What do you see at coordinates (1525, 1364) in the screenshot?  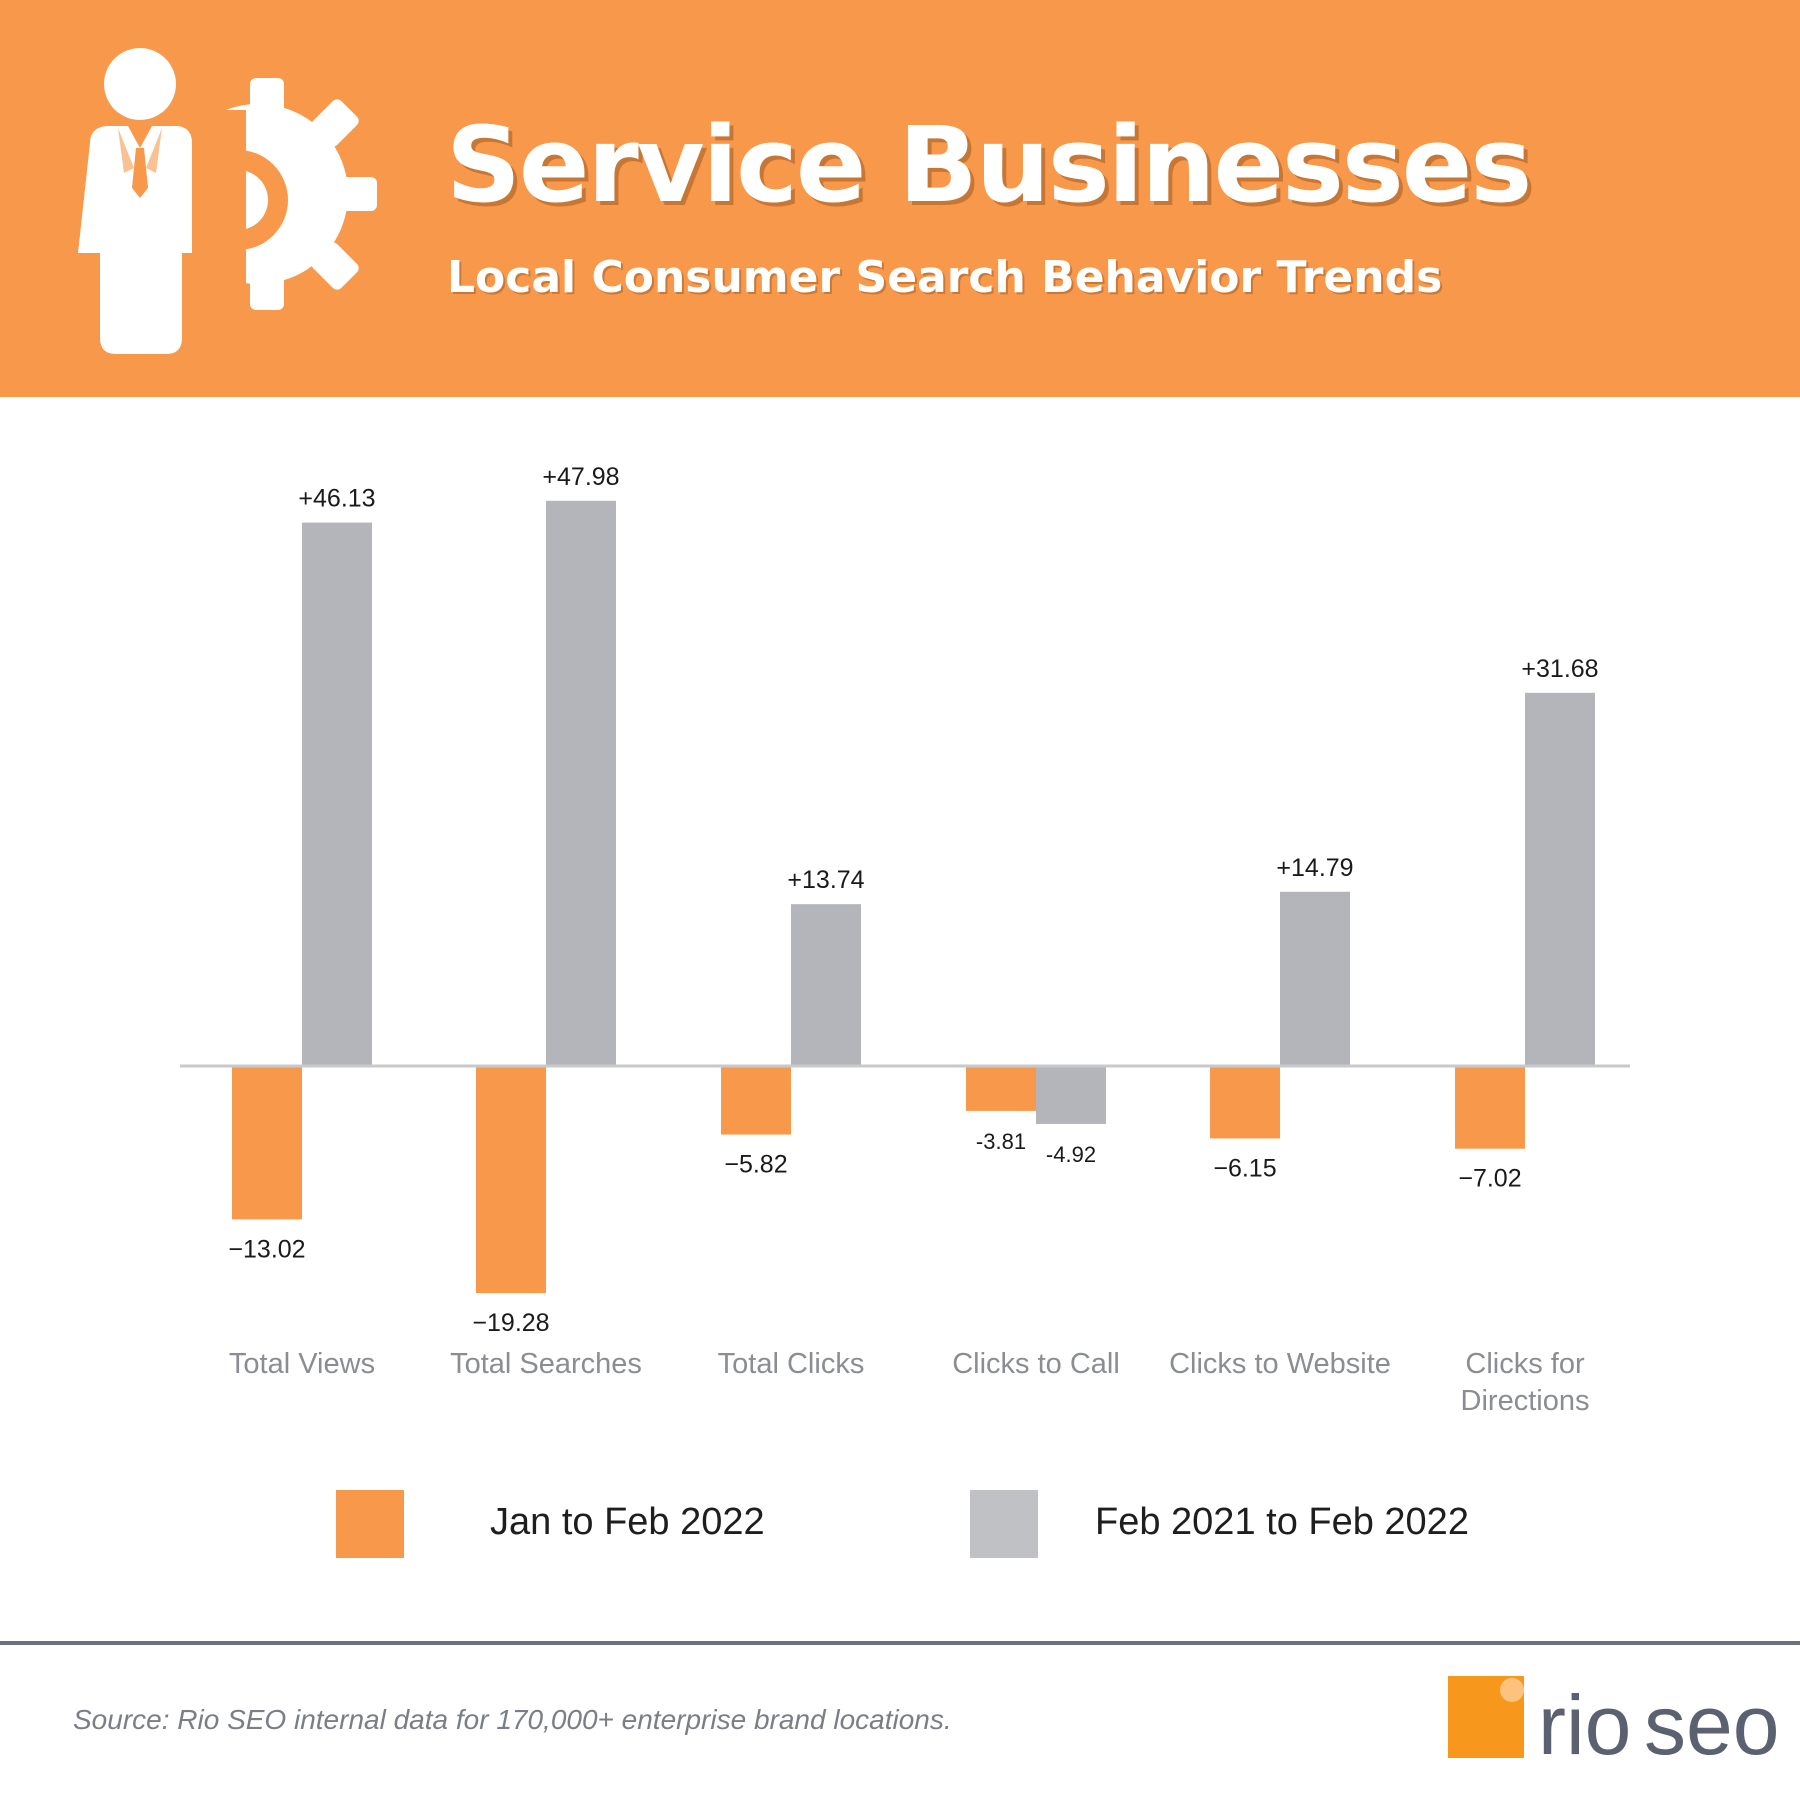 I see `x-tick-label-5: Clicks for` at bounding box center [1525, 1364].